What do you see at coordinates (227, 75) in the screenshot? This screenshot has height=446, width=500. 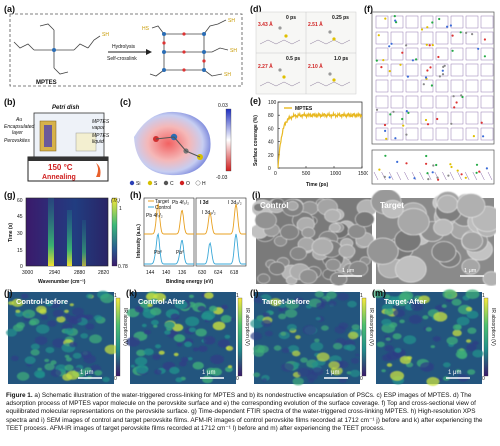 I see `svg-text: SH` at bounding box center [227, 75].